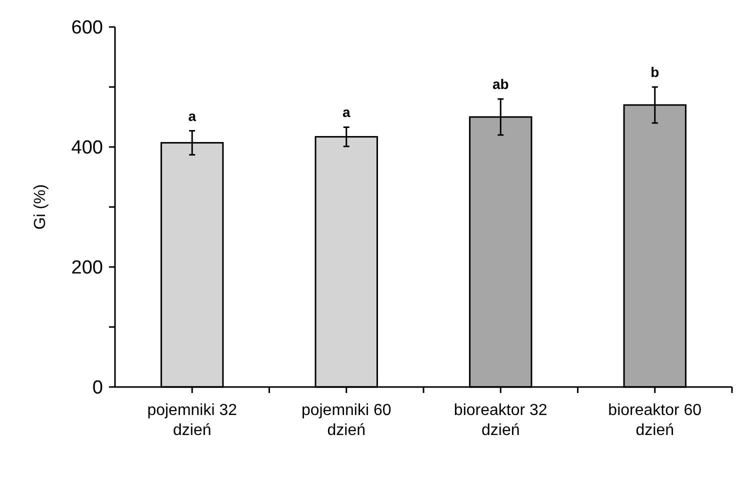 Image resolution: width=746 pixels, height=482 pixels. Describe the element at coordinates (192, 420) in the screenshot. I see `x-tick-label: pojemniki 32 dzień` at that location.